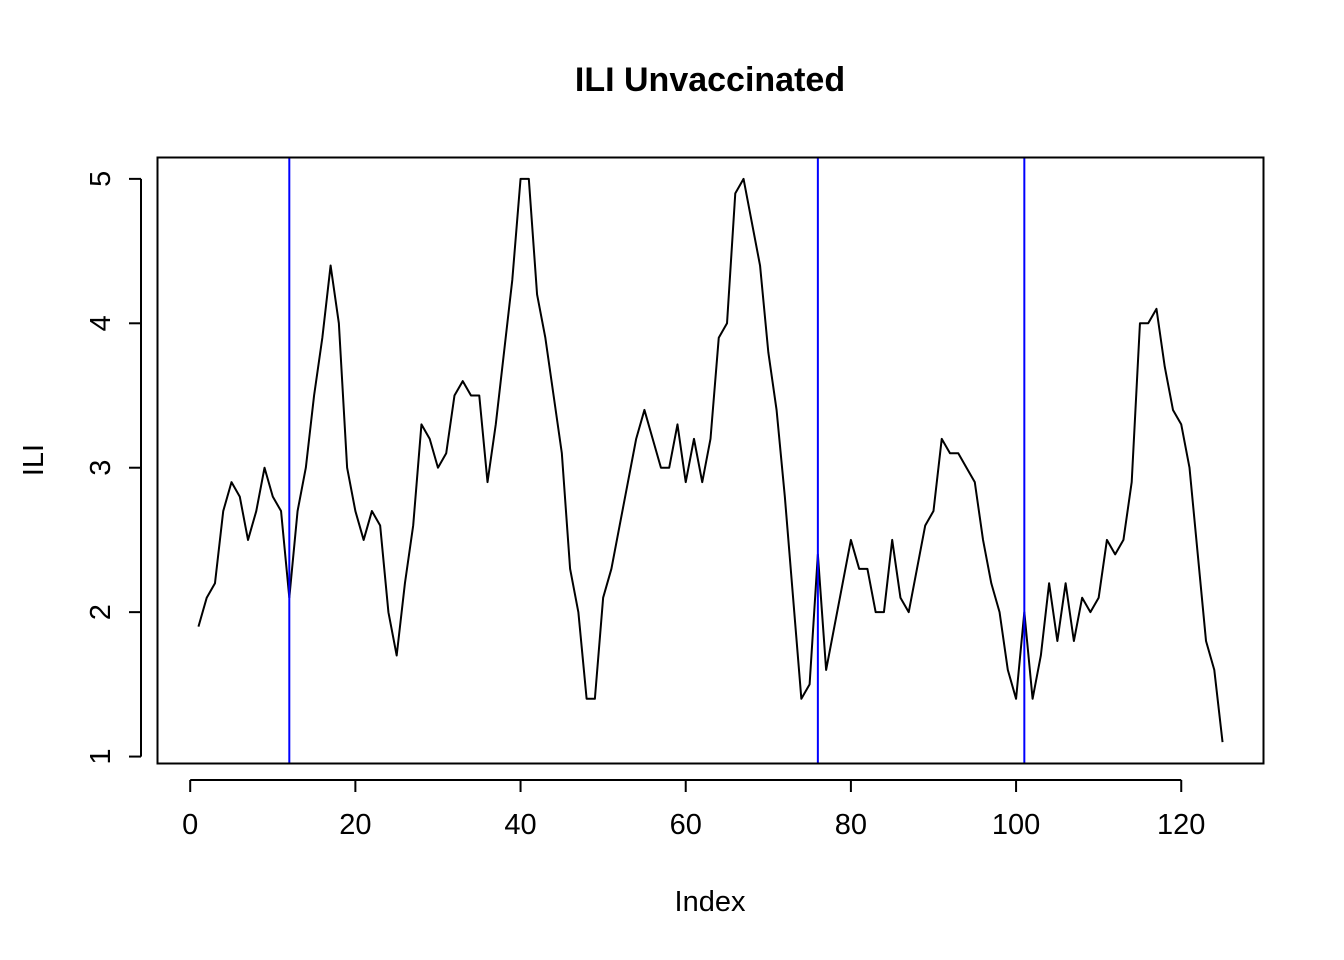 The height and width of the screenshot is (960, 1344). What do you see at coordinates (101, 323) in the screenshot?
I see `y-tick-label: 4` at bounding box center [101, 323].